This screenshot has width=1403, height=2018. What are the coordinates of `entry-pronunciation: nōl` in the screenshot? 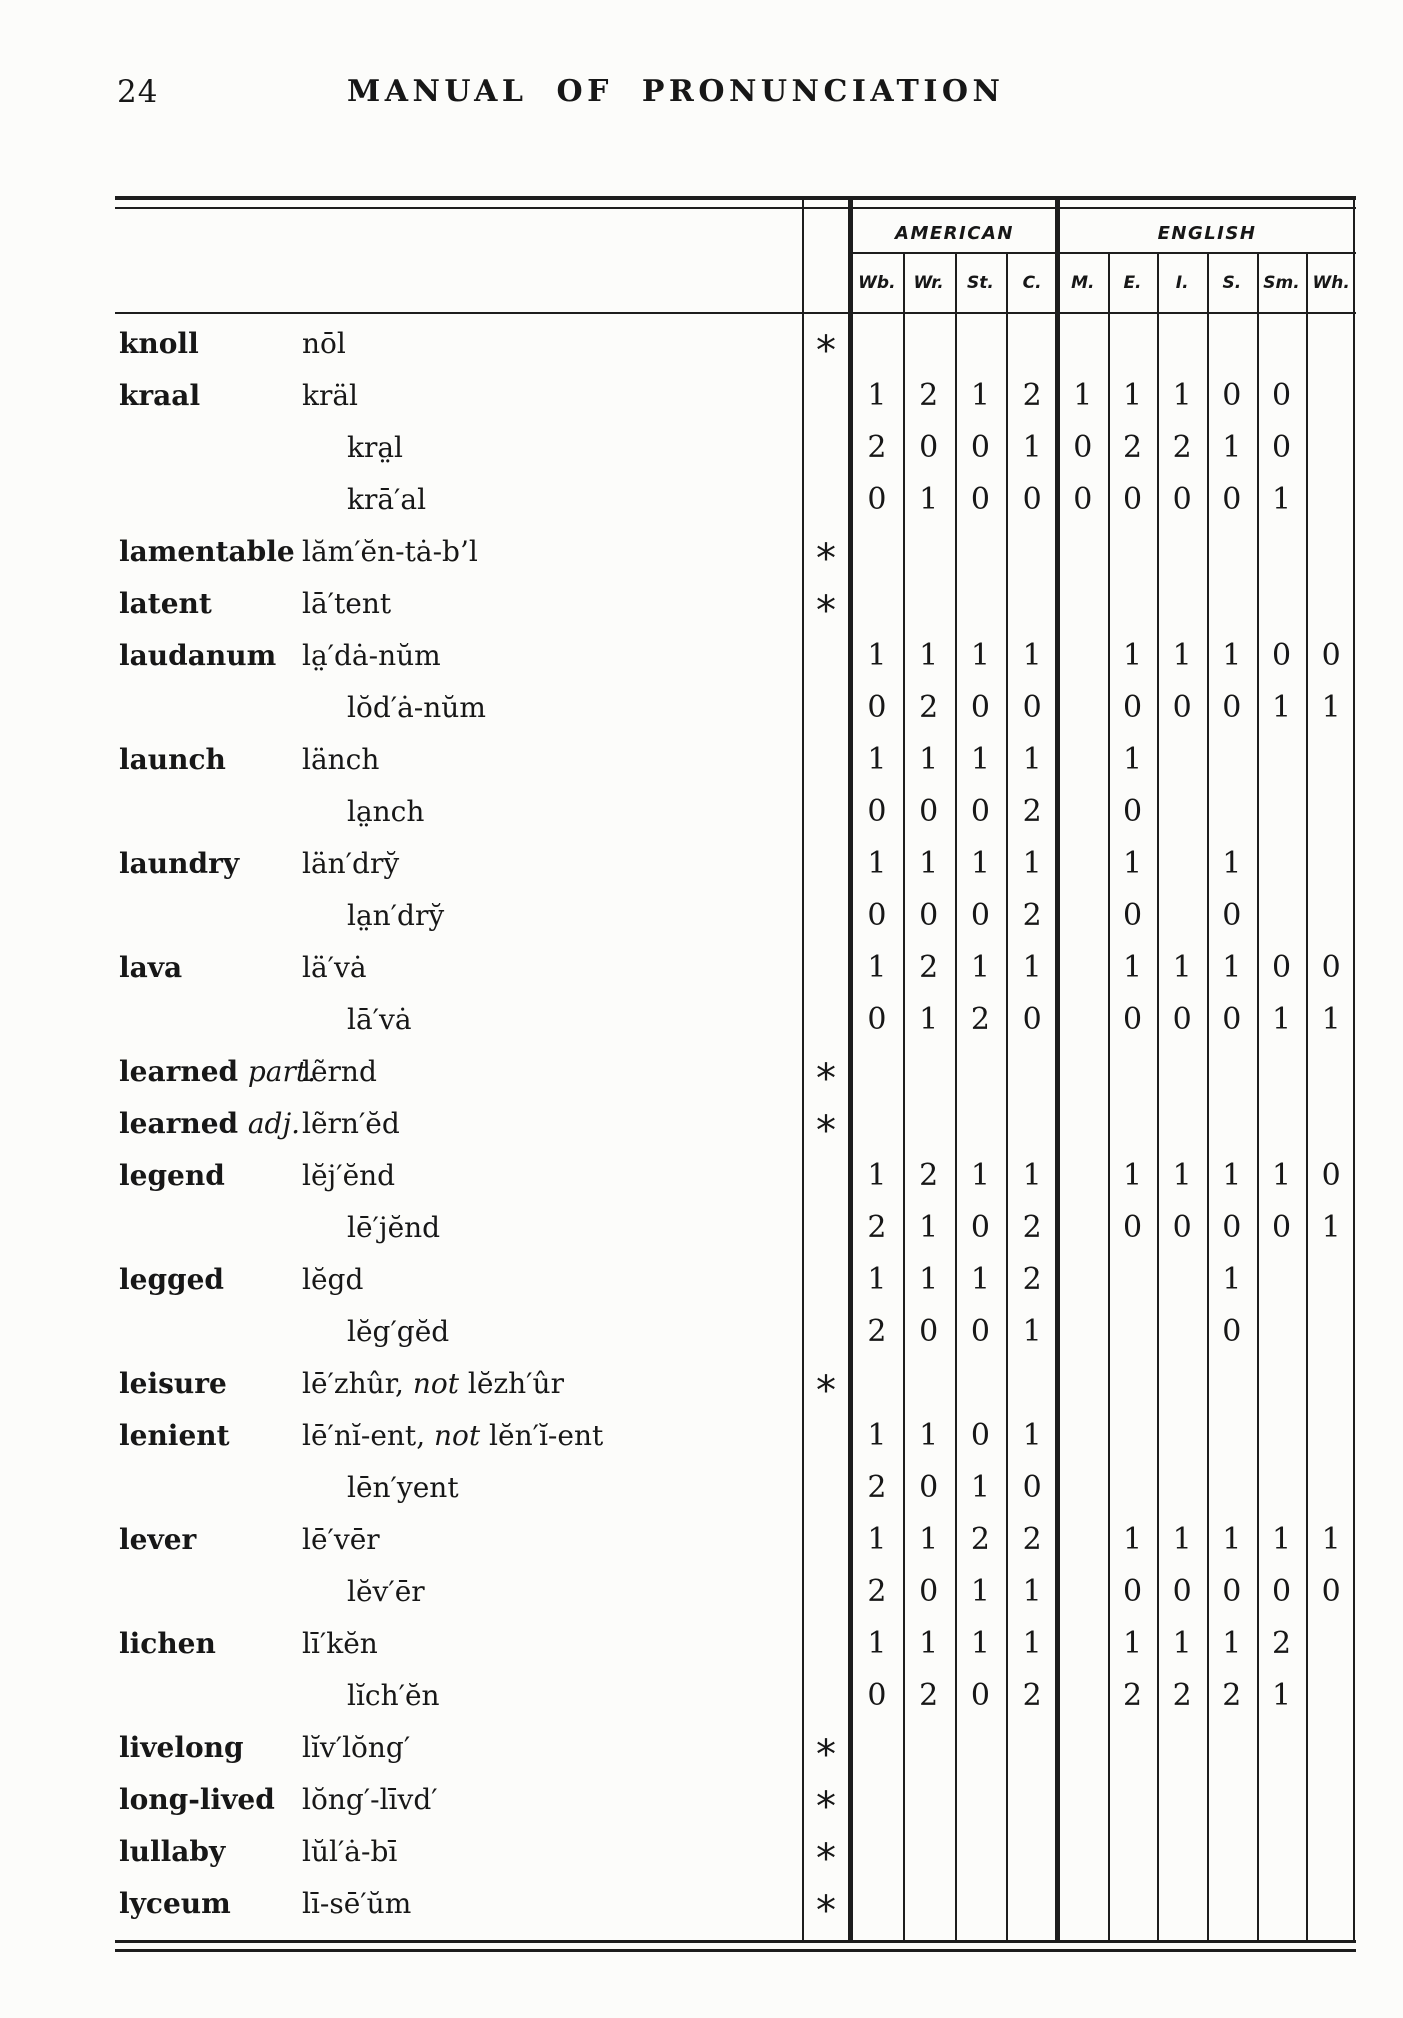 It's located at (324, 343).